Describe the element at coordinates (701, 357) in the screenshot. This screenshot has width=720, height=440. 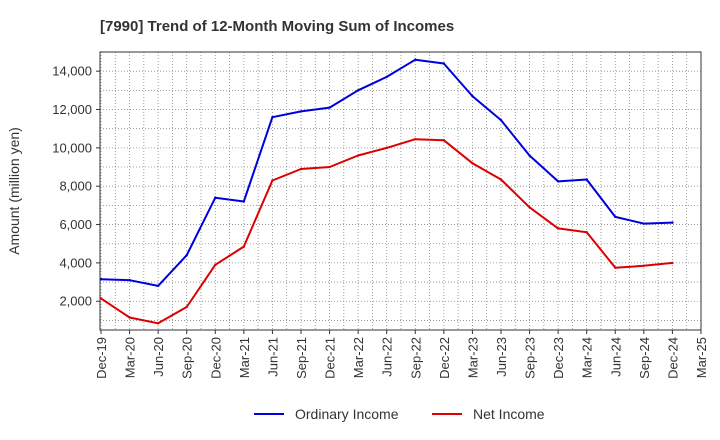
I see `x-tick-label: Mar-25` at that location.